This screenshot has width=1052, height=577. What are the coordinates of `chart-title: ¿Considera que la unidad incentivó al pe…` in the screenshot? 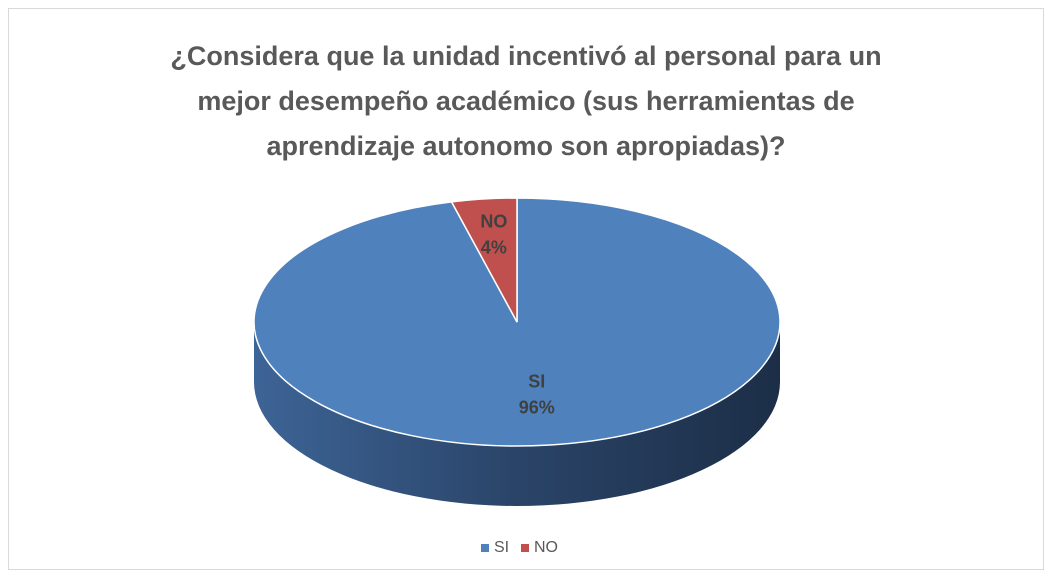 It's located at (526, 101).